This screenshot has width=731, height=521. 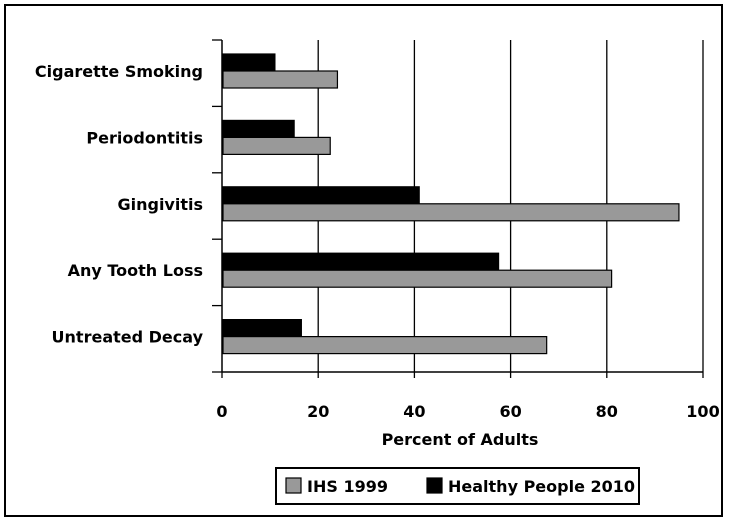 I want to click on category-label: Periodontitis, so click(x=144, y=137).